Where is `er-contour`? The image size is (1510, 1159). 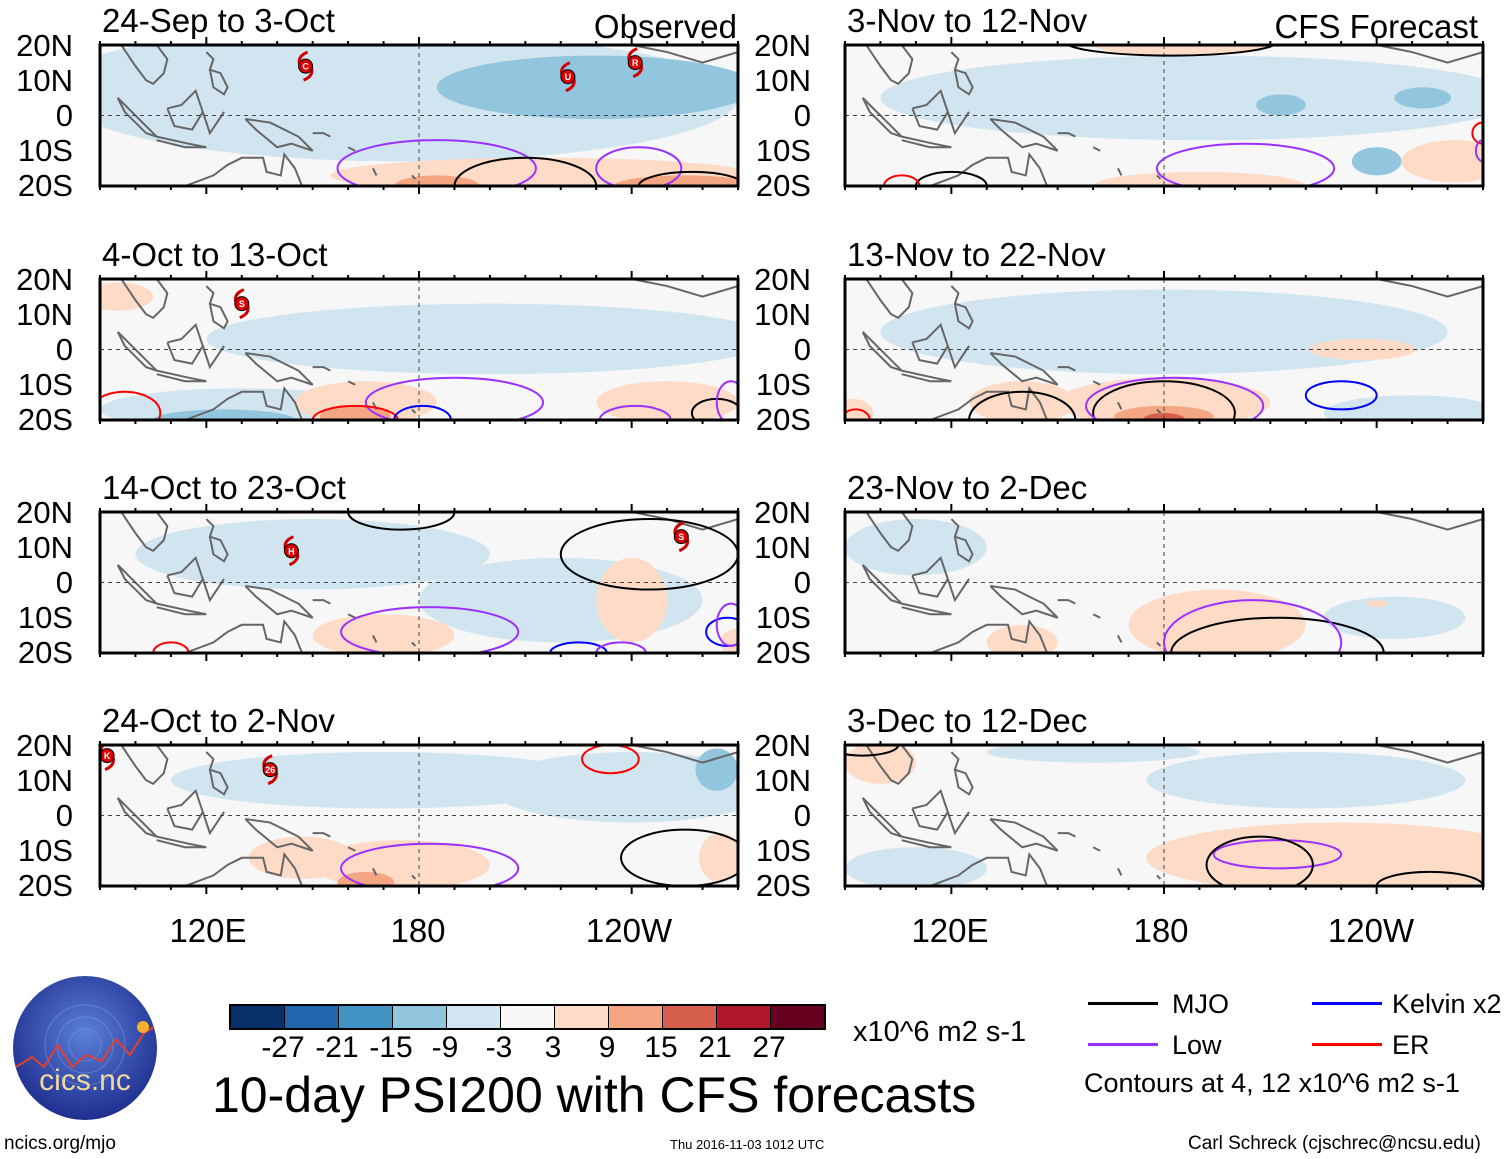
er-contour is located at coordinates (858, 414).